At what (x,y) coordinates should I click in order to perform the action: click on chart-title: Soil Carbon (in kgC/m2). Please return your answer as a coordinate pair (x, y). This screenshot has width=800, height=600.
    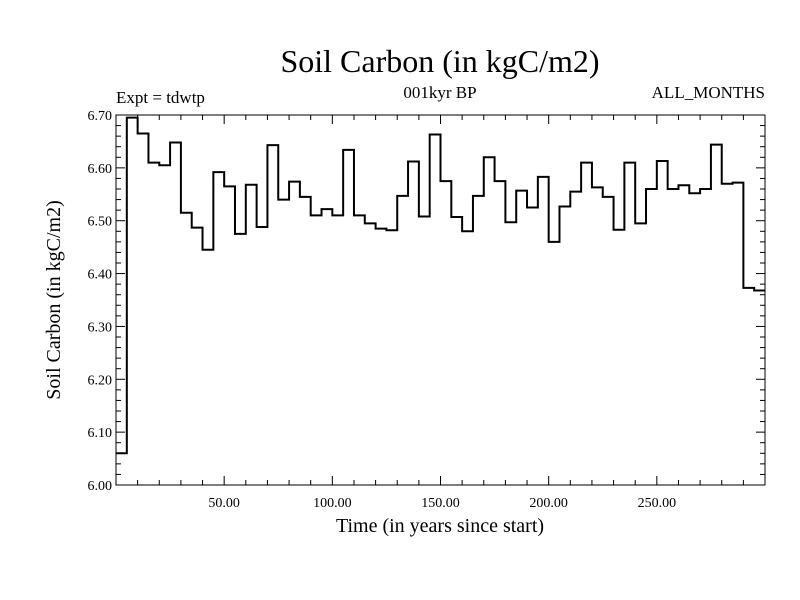
    Looking at the image, I should click on (439, 61).